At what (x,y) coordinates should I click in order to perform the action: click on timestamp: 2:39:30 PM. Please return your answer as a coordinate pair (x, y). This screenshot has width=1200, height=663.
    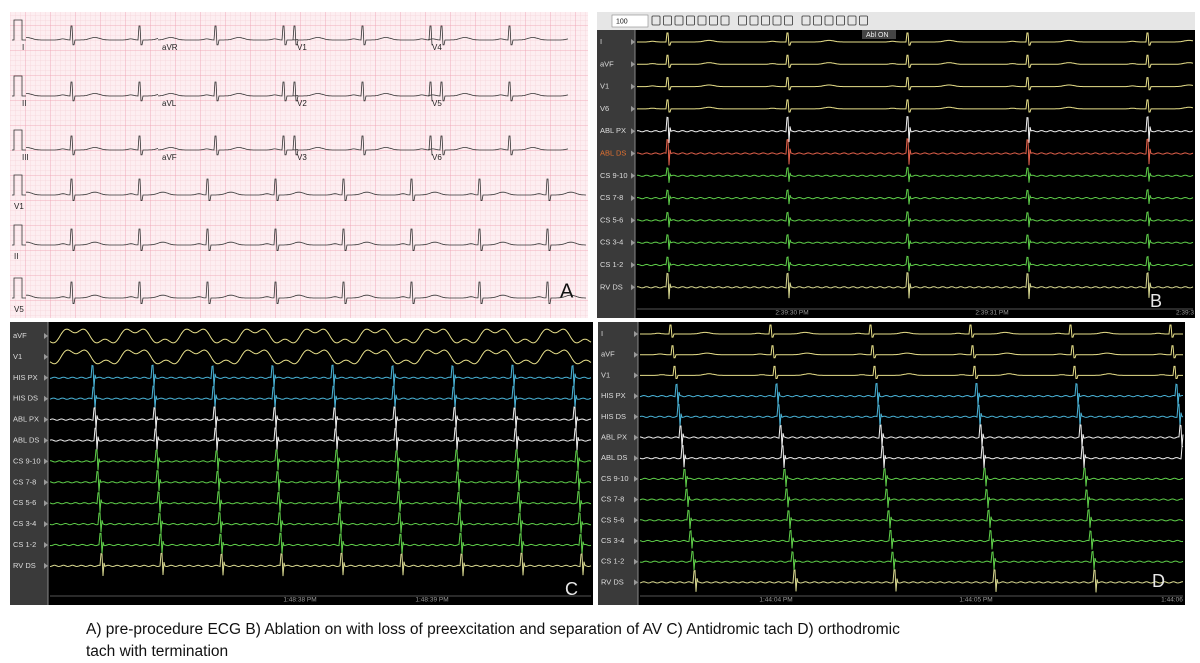
    Looking at the image, I should click on (791, 313).